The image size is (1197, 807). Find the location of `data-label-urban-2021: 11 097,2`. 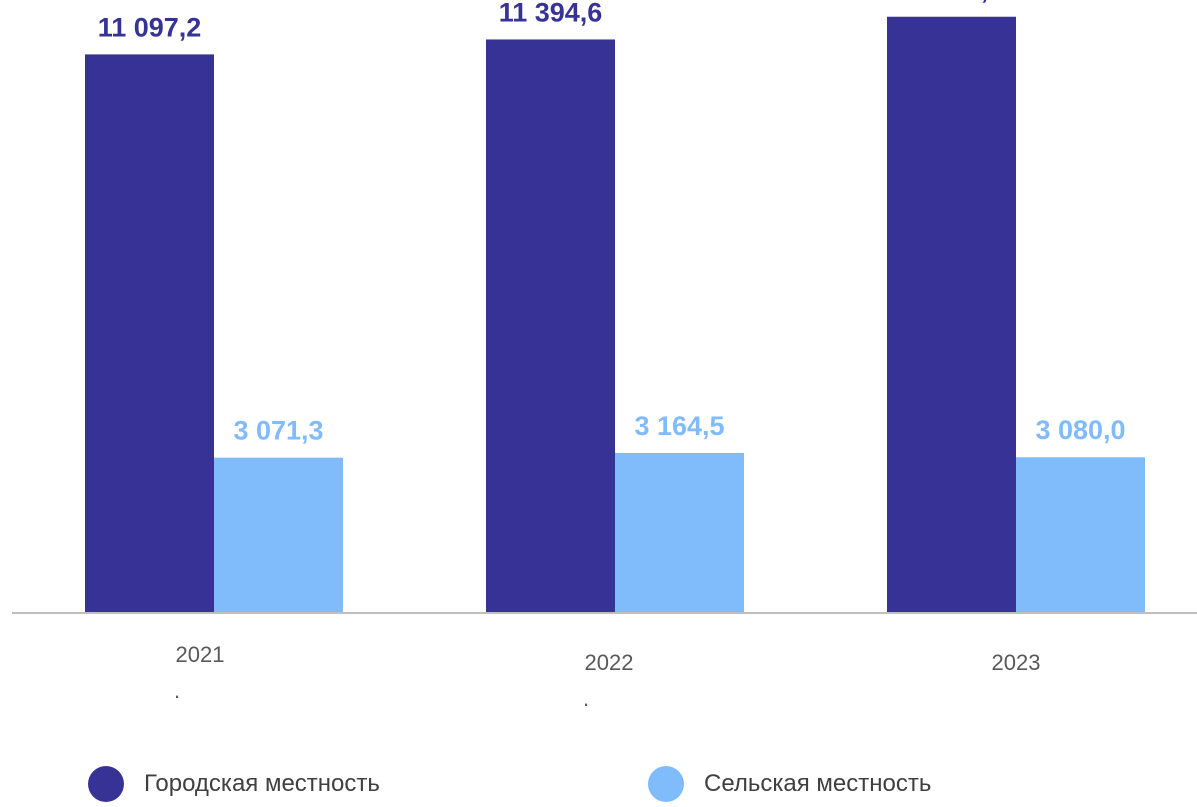

data-label-urban-2021: 11 097,2 is located at coordinates (150, 27).